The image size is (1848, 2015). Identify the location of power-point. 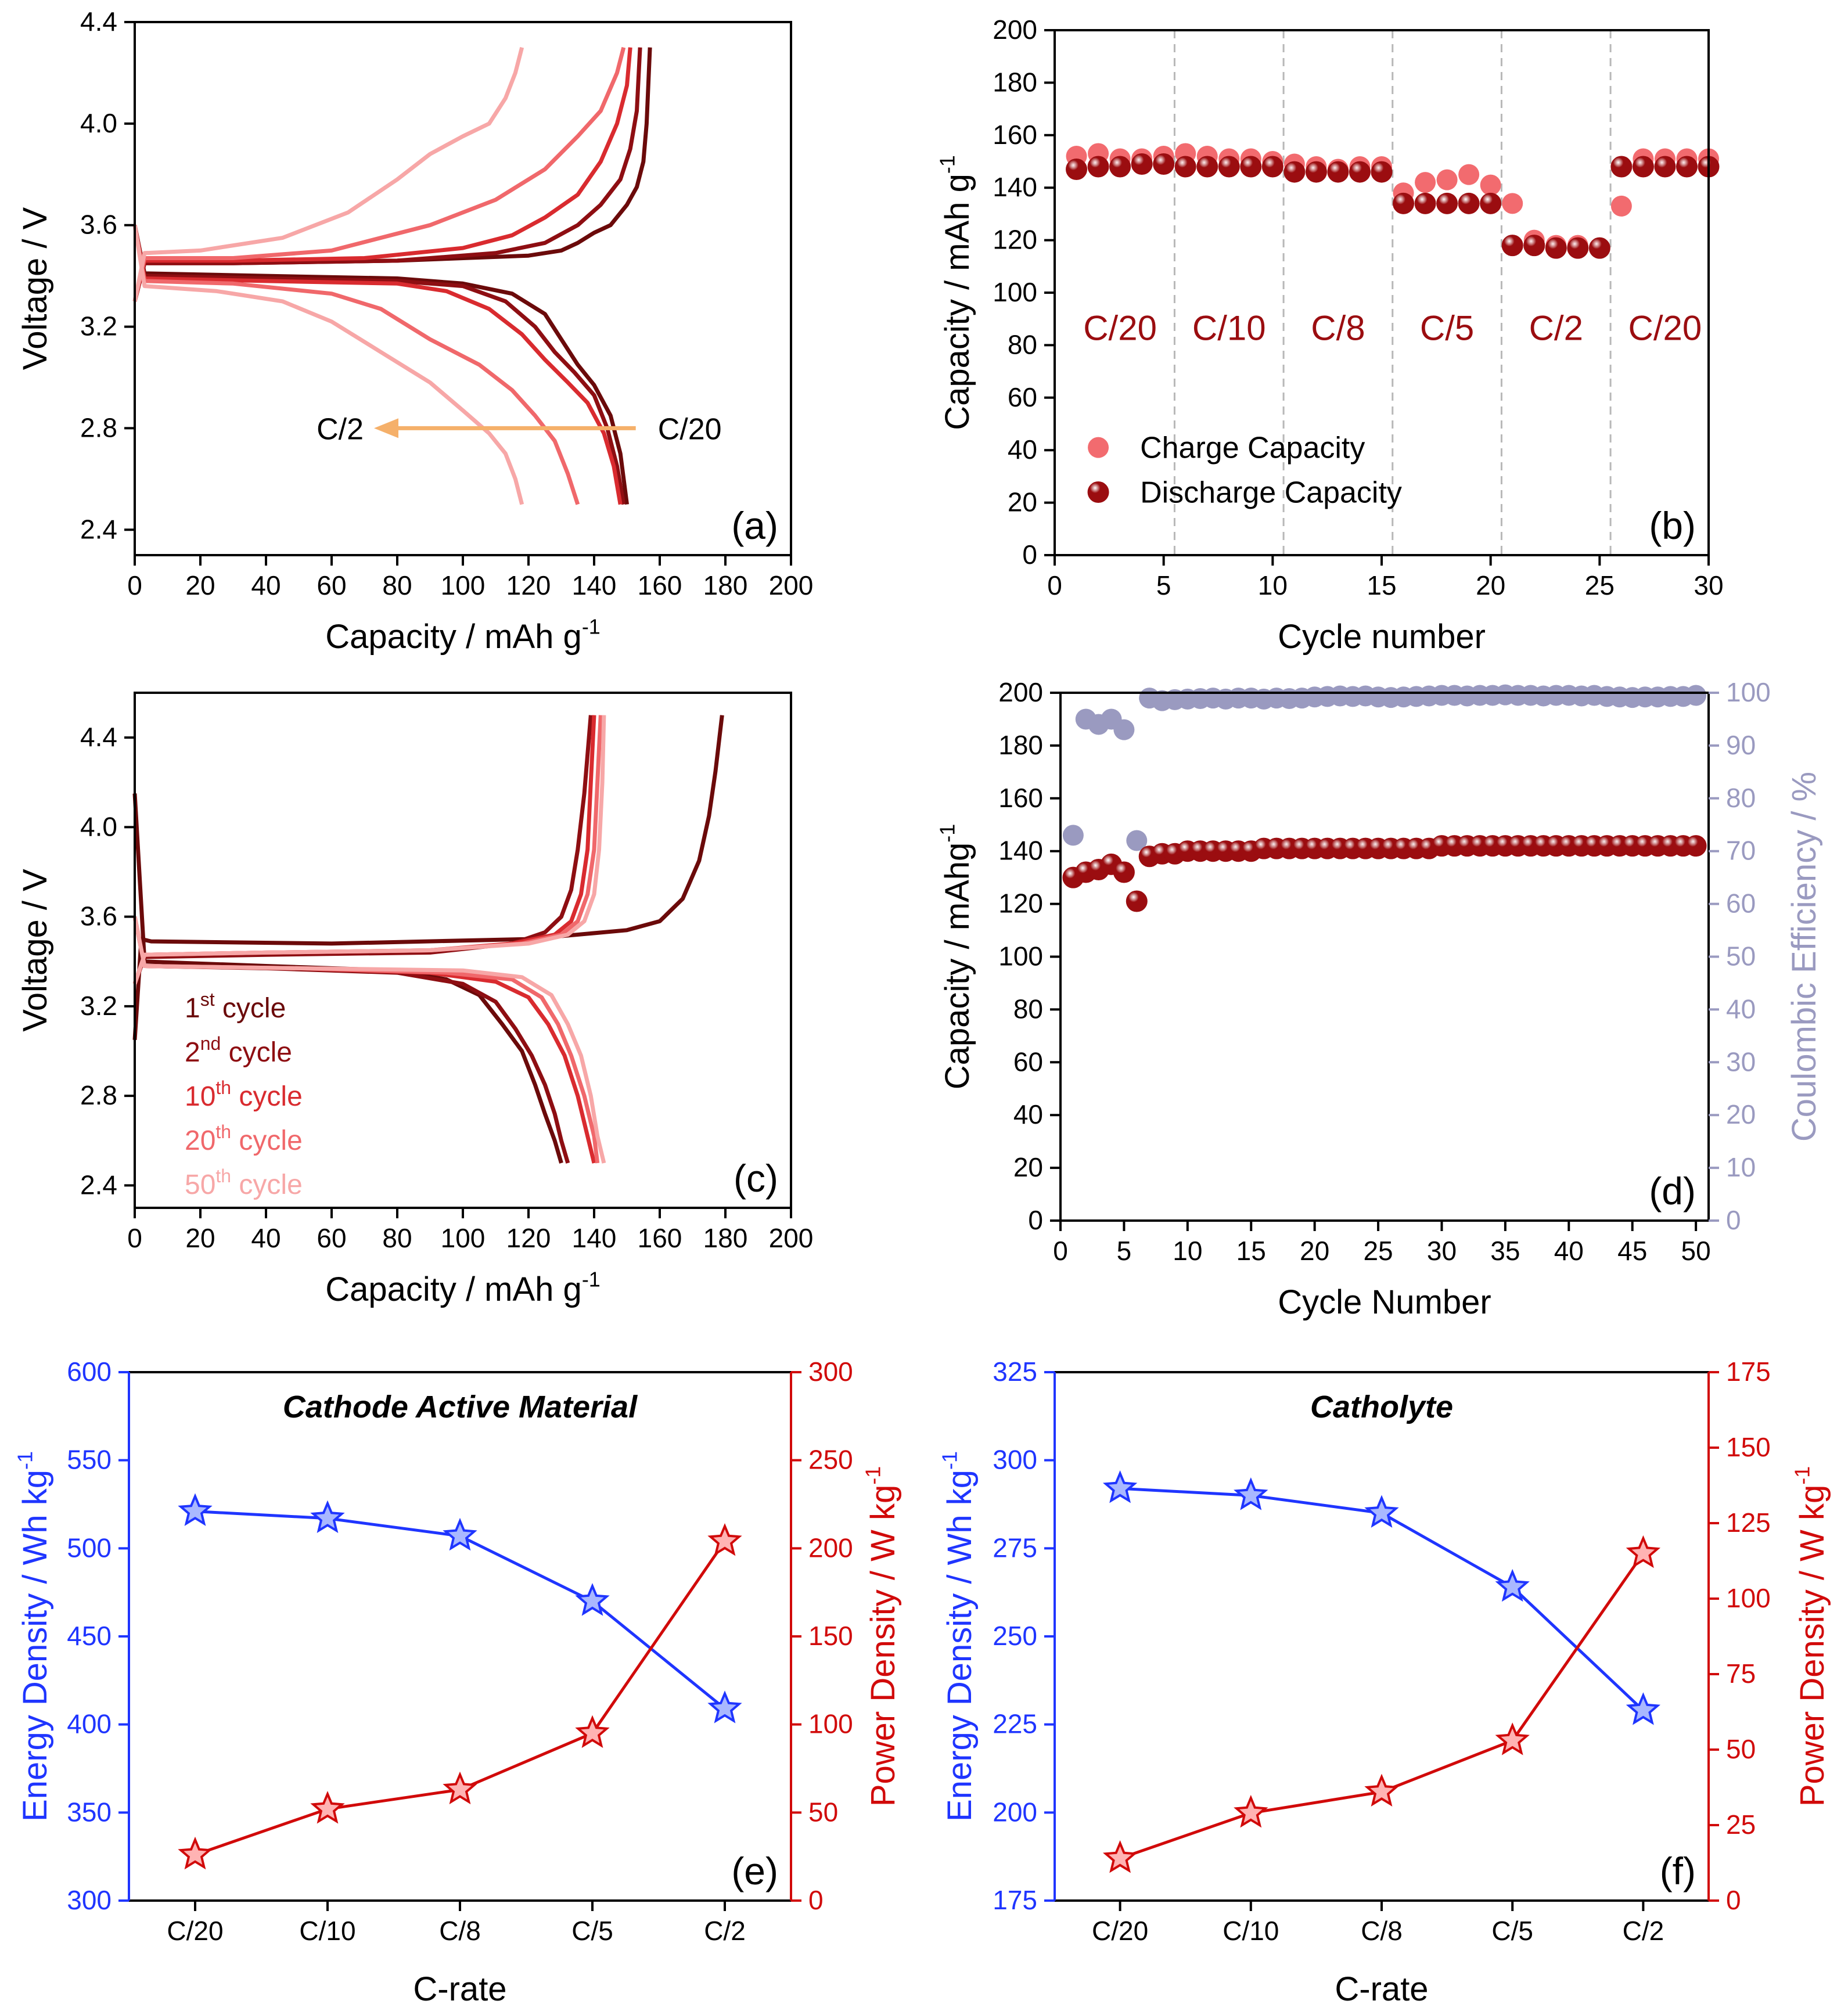
(1251, 1811).